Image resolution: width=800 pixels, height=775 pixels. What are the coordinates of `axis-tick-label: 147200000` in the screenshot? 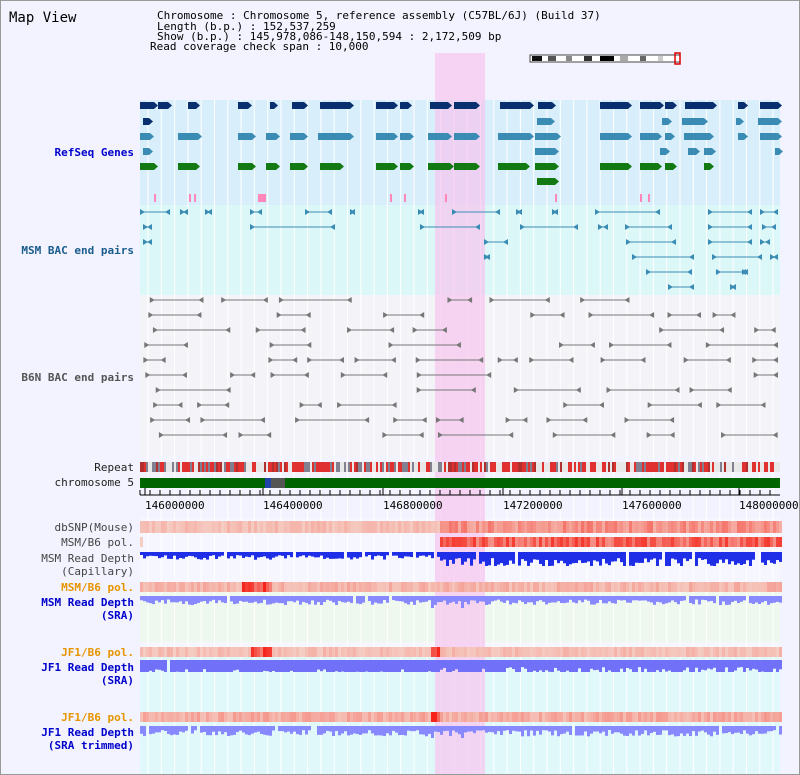 It's located at (533, 505).